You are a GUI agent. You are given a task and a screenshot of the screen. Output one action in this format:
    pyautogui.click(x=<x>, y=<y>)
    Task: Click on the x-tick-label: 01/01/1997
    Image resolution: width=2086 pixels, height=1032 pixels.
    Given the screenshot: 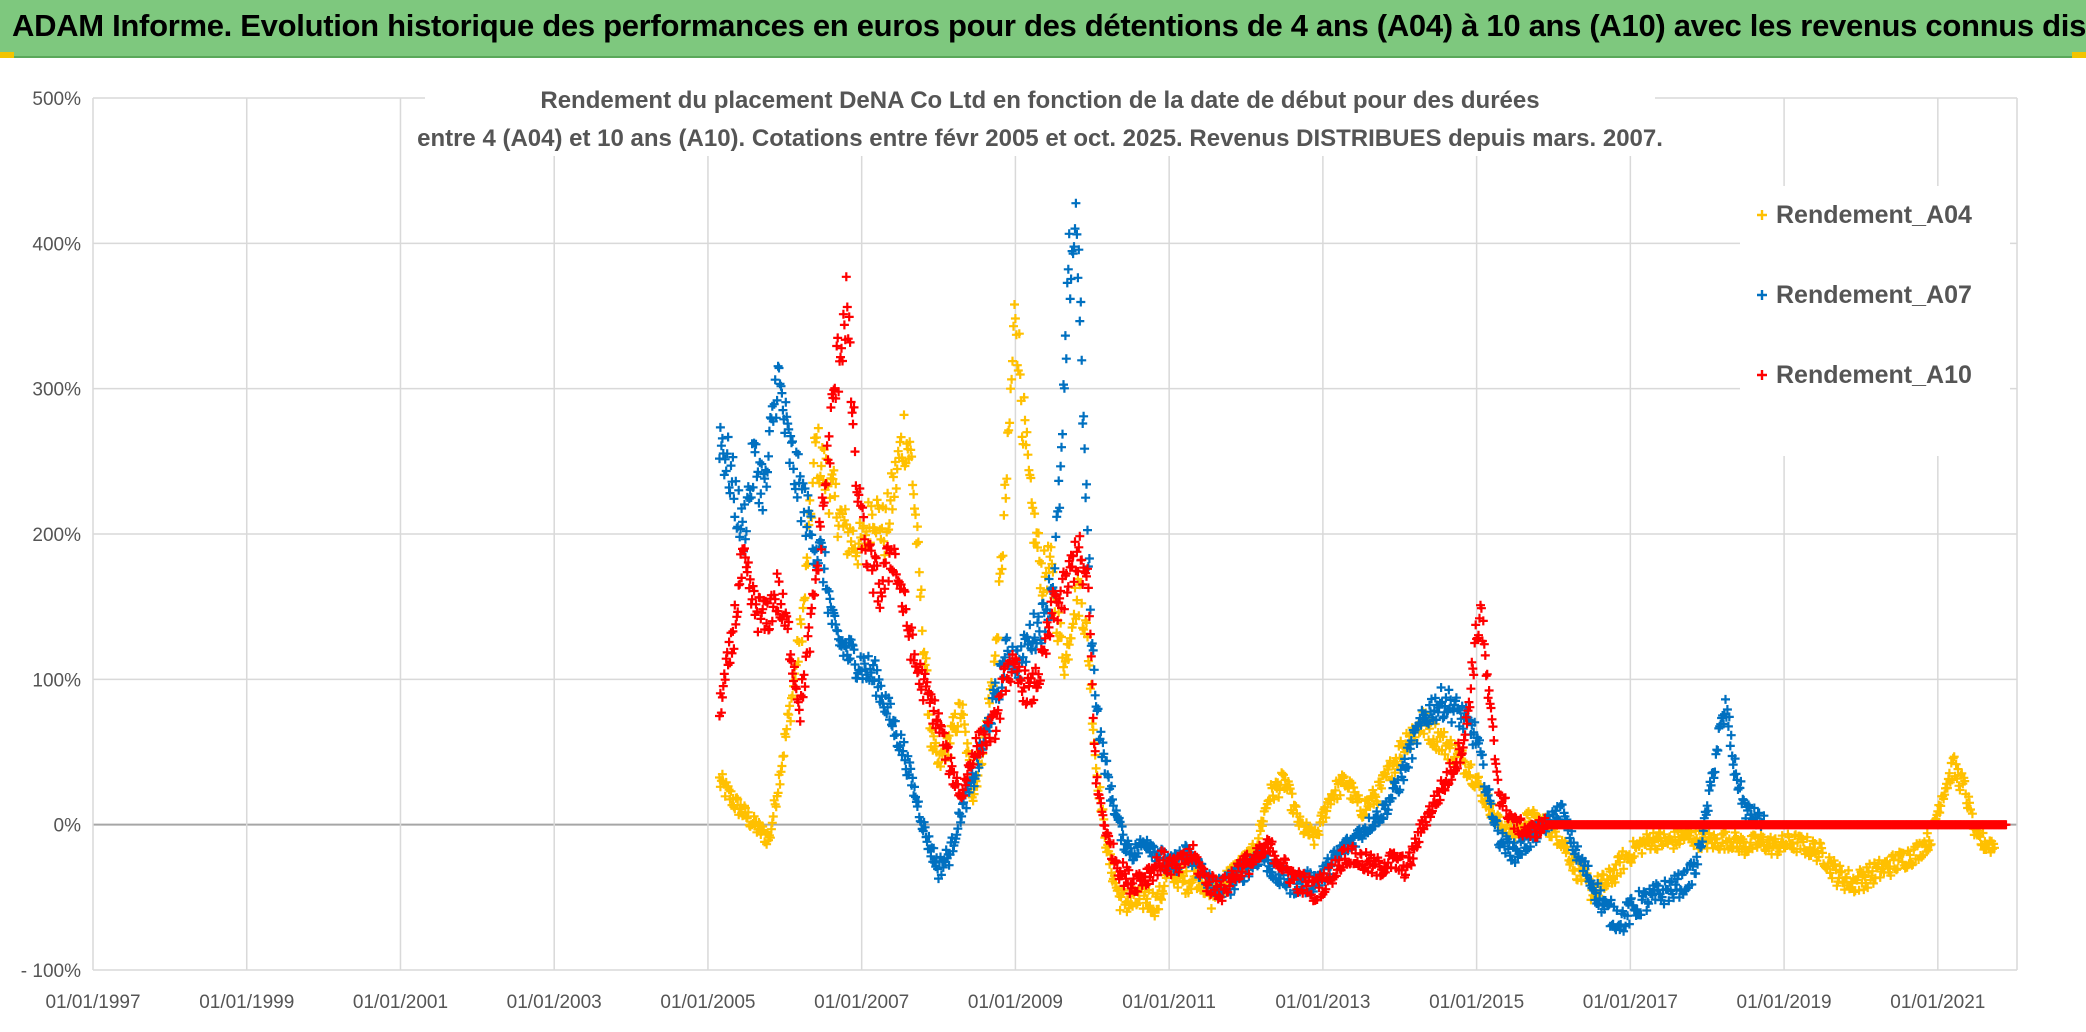 What is the action you would take?
    pyautogui.click(x=92, y=1002)
    